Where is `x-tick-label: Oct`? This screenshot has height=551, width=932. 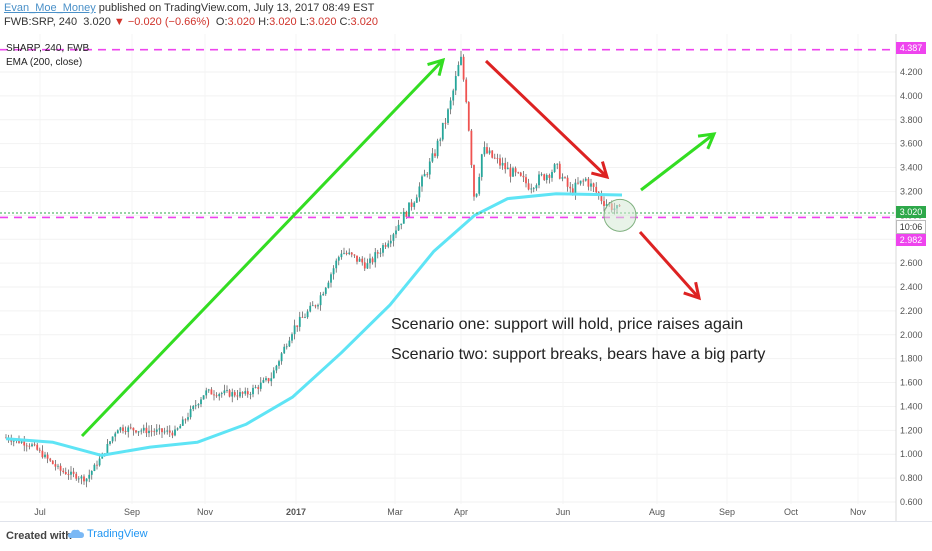 x-tick-label: Oct is located at coordinates (791, 512).